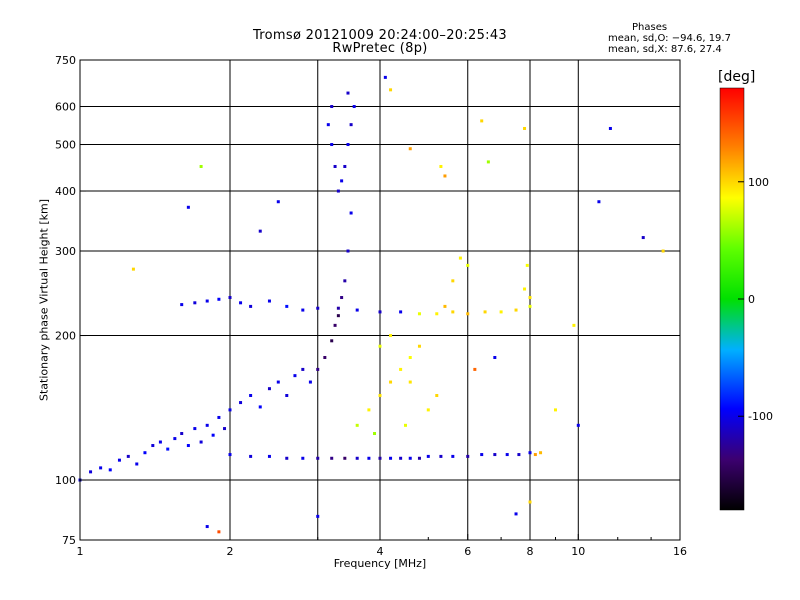 The image size is (800, 600). I want to click on colorbar-tick-label: -100, so click(760, 416).